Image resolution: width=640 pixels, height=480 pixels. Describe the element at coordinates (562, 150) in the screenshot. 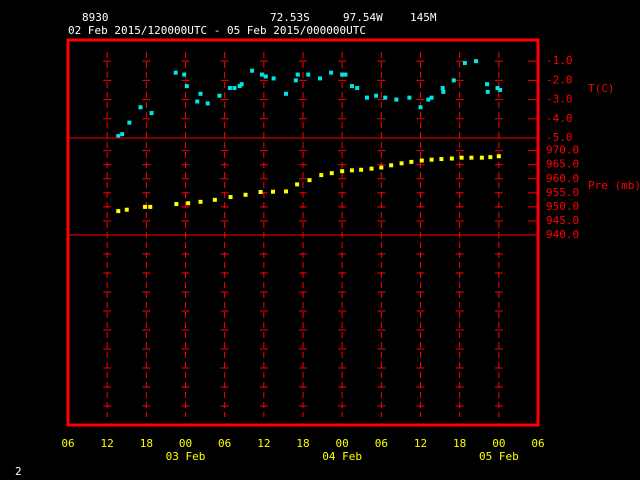

I see `y-tick-label: 970.0` at that location.